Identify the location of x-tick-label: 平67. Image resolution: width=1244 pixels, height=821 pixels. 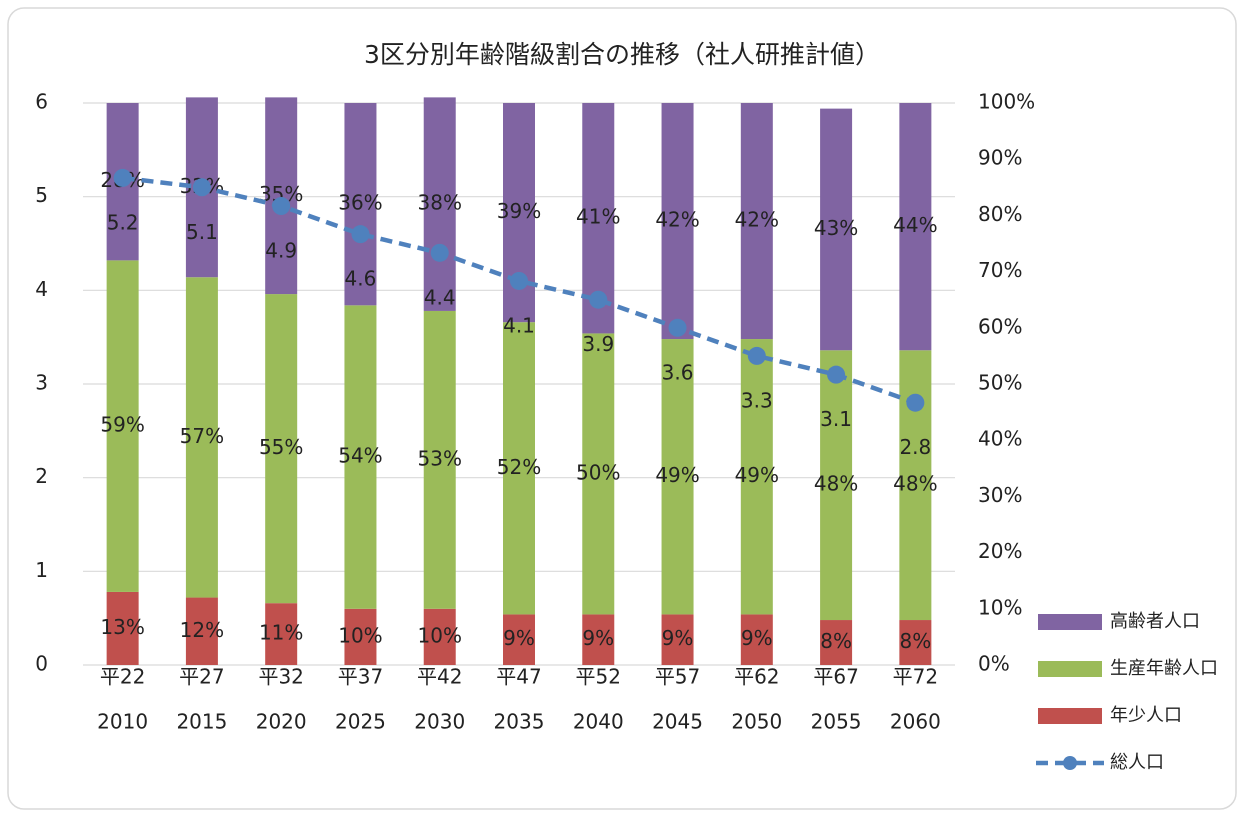
(835, 677).